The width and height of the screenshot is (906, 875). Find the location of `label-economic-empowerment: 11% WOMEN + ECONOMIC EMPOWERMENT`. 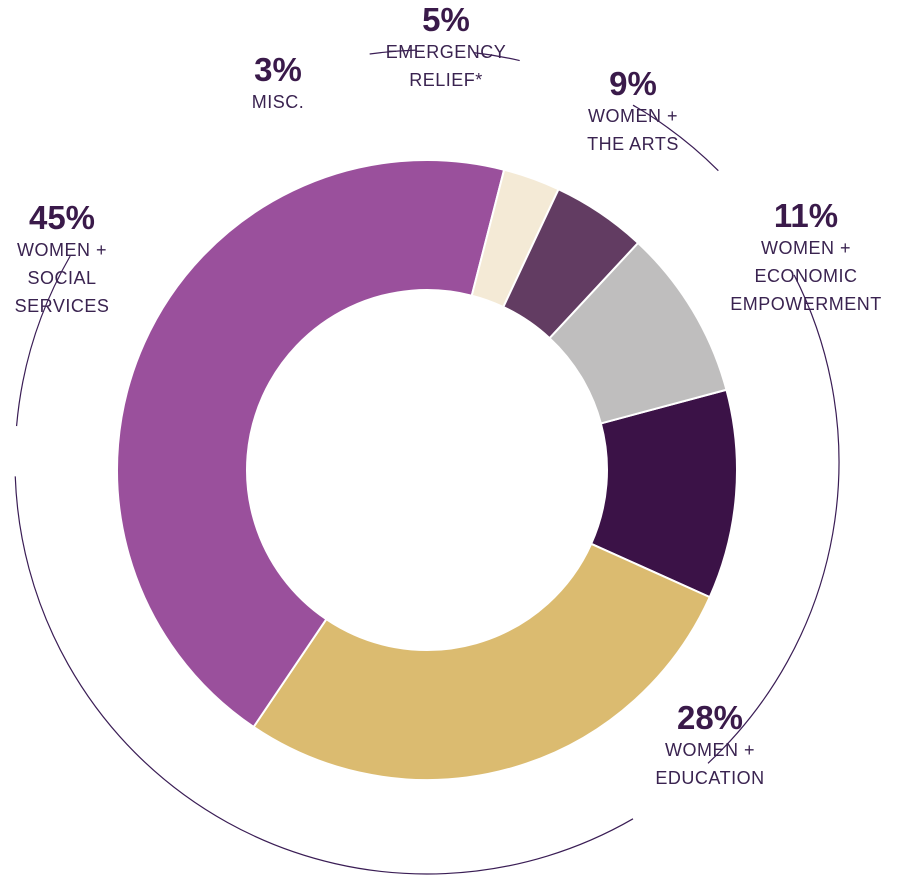

label-economic-empowerment: 11% WOMEN + ECONOMIC EMPOWERMENT is located at coordinates (806, 258).